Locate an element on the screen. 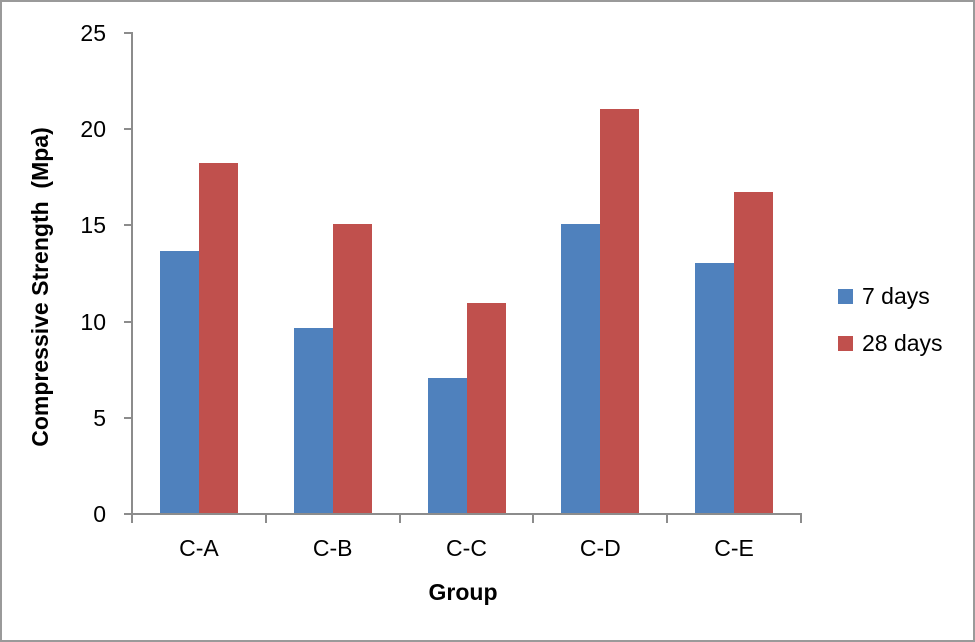 The image size is (975, 642). y-axis-line is located at coordinates (132, 273).